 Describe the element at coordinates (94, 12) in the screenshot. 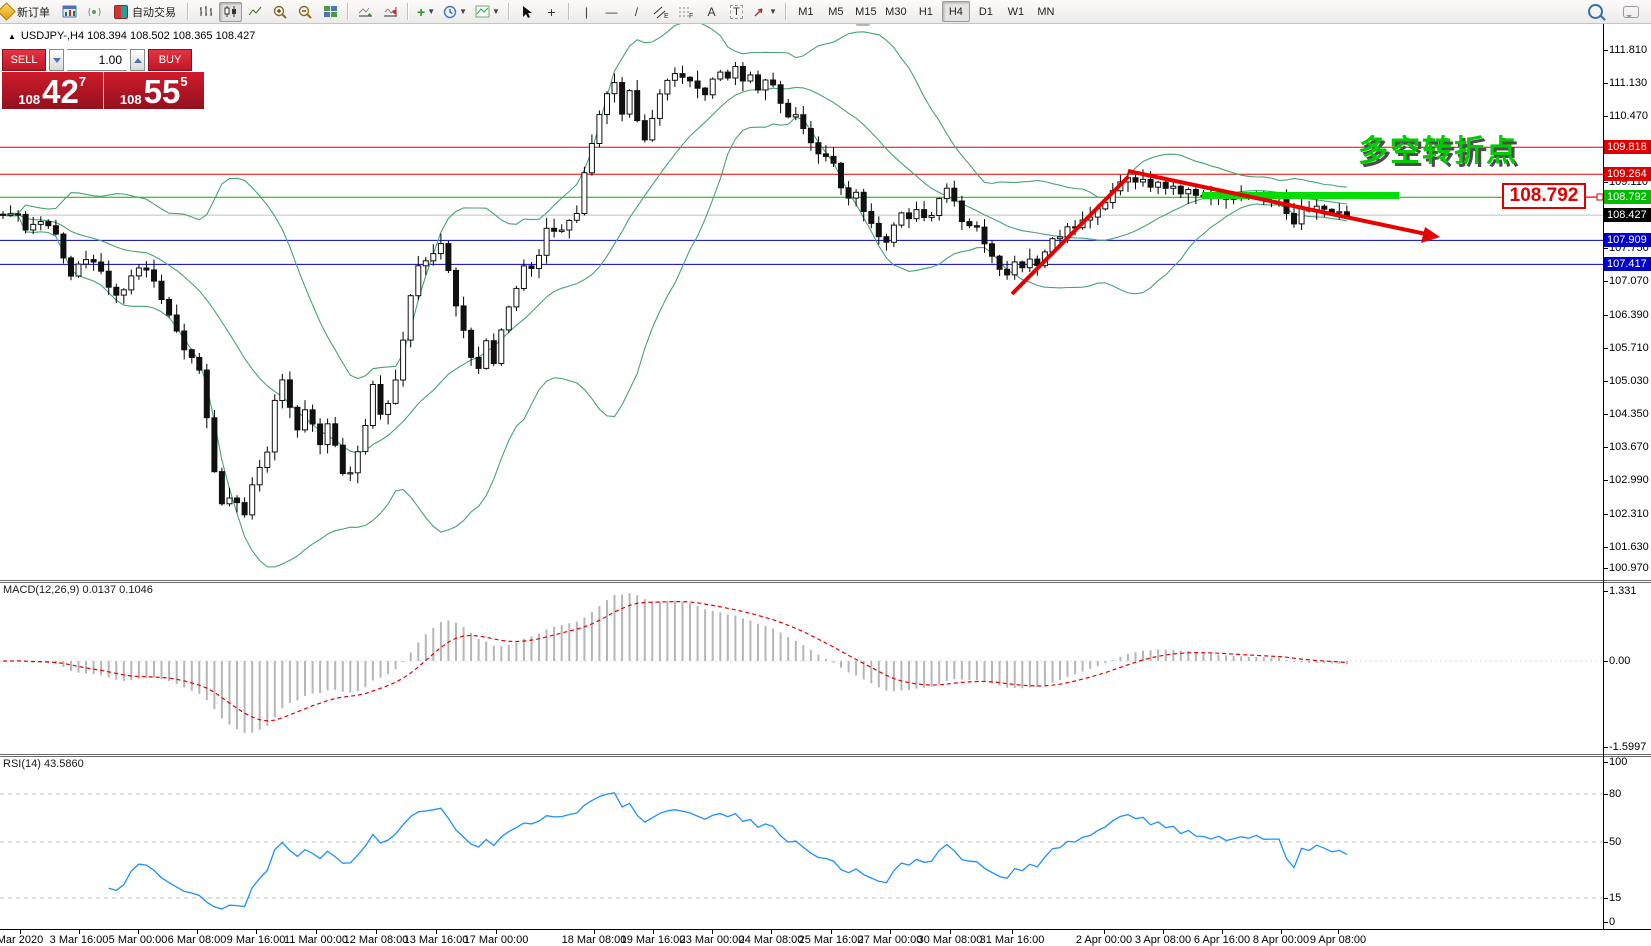

I see `signals-button` at that location.